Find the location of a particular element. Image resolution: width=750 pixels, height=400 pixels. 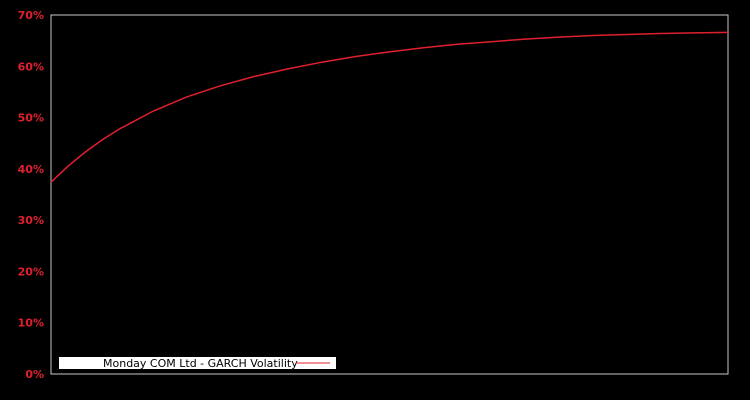

legend-box is located at coordinates (197, 363).